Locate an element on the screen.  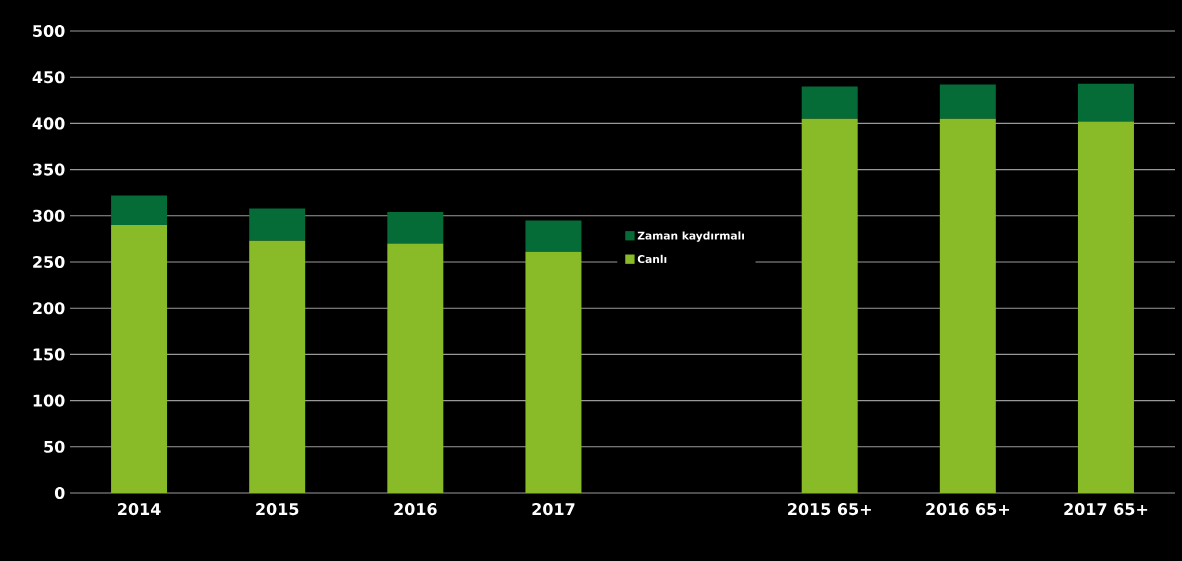
y-tick-label: 200 is located at coordinates (49, 308).